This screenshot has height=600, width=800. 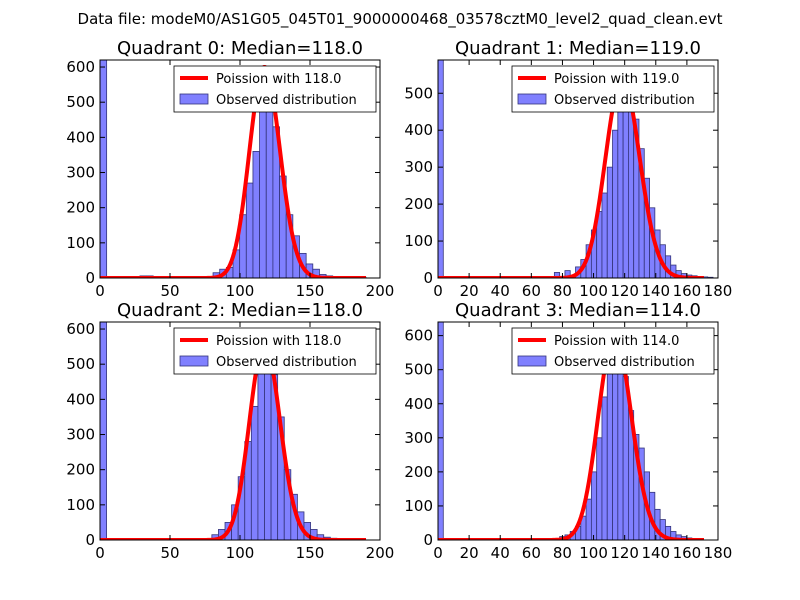 I want to click on chart-3-xtick-label-8: 160, so click(x=687, y=553).